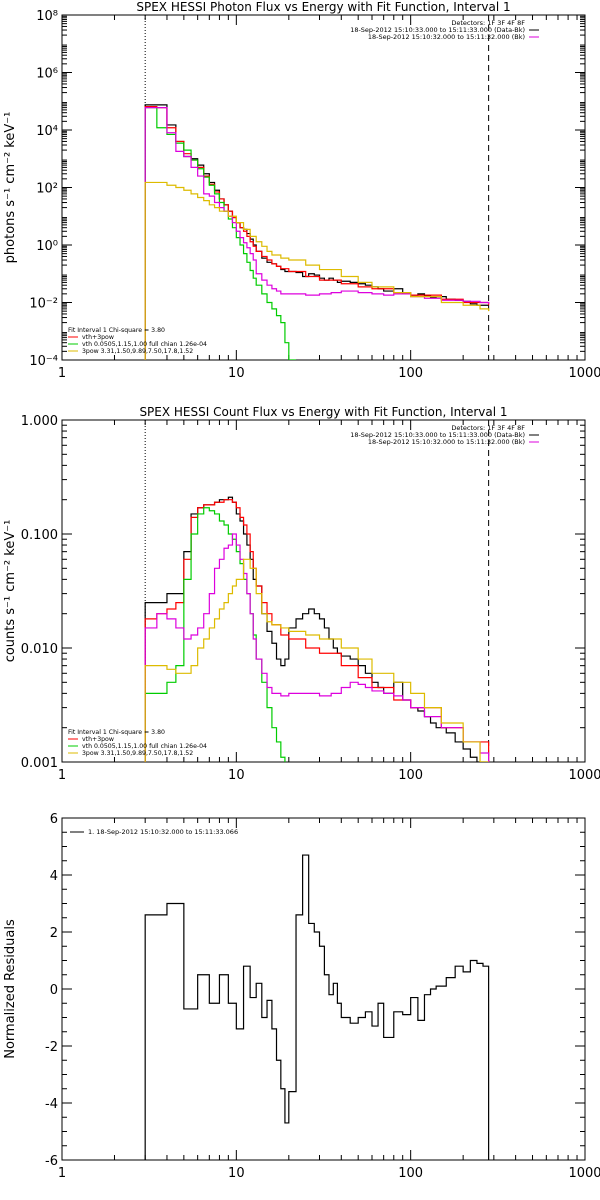 Image resolution: width=600 pixels, height=1200 pixels. I want to click on y-tick-label: 6, so click(54, 819).